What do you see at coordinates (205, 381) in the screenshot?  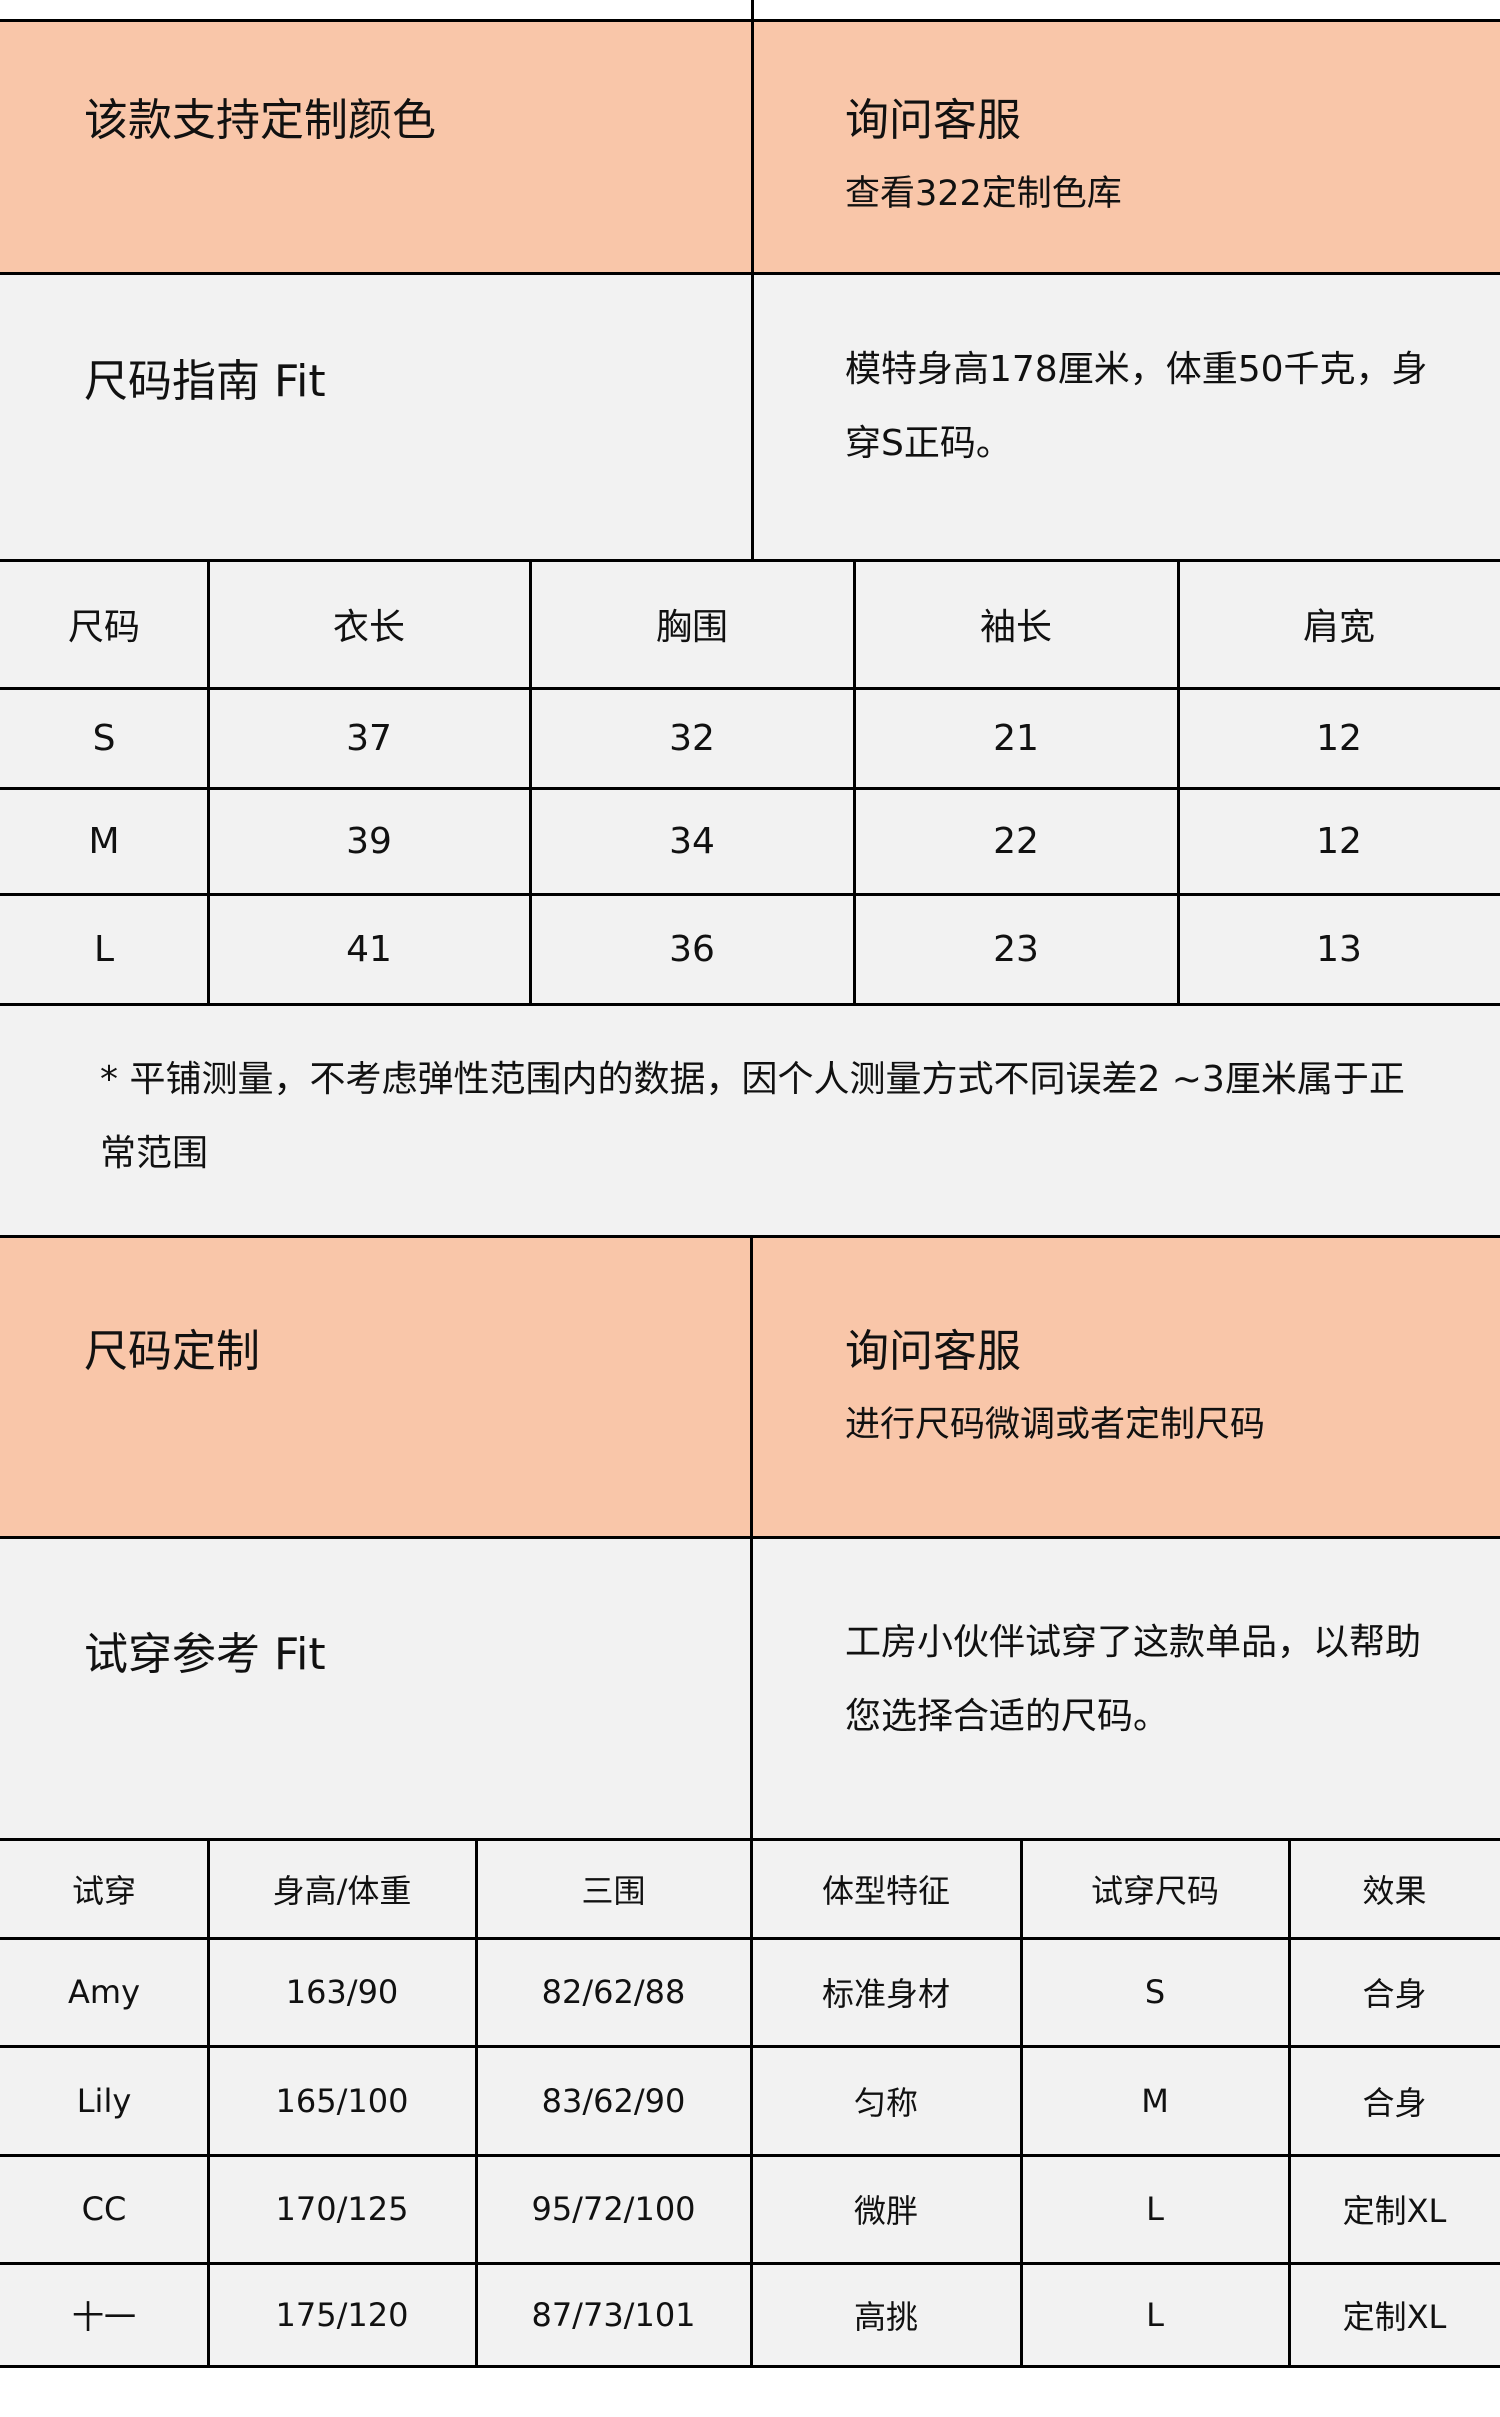 I see `size-guide-title: 尺码指南 Fit` at bounding box center [205, 381].